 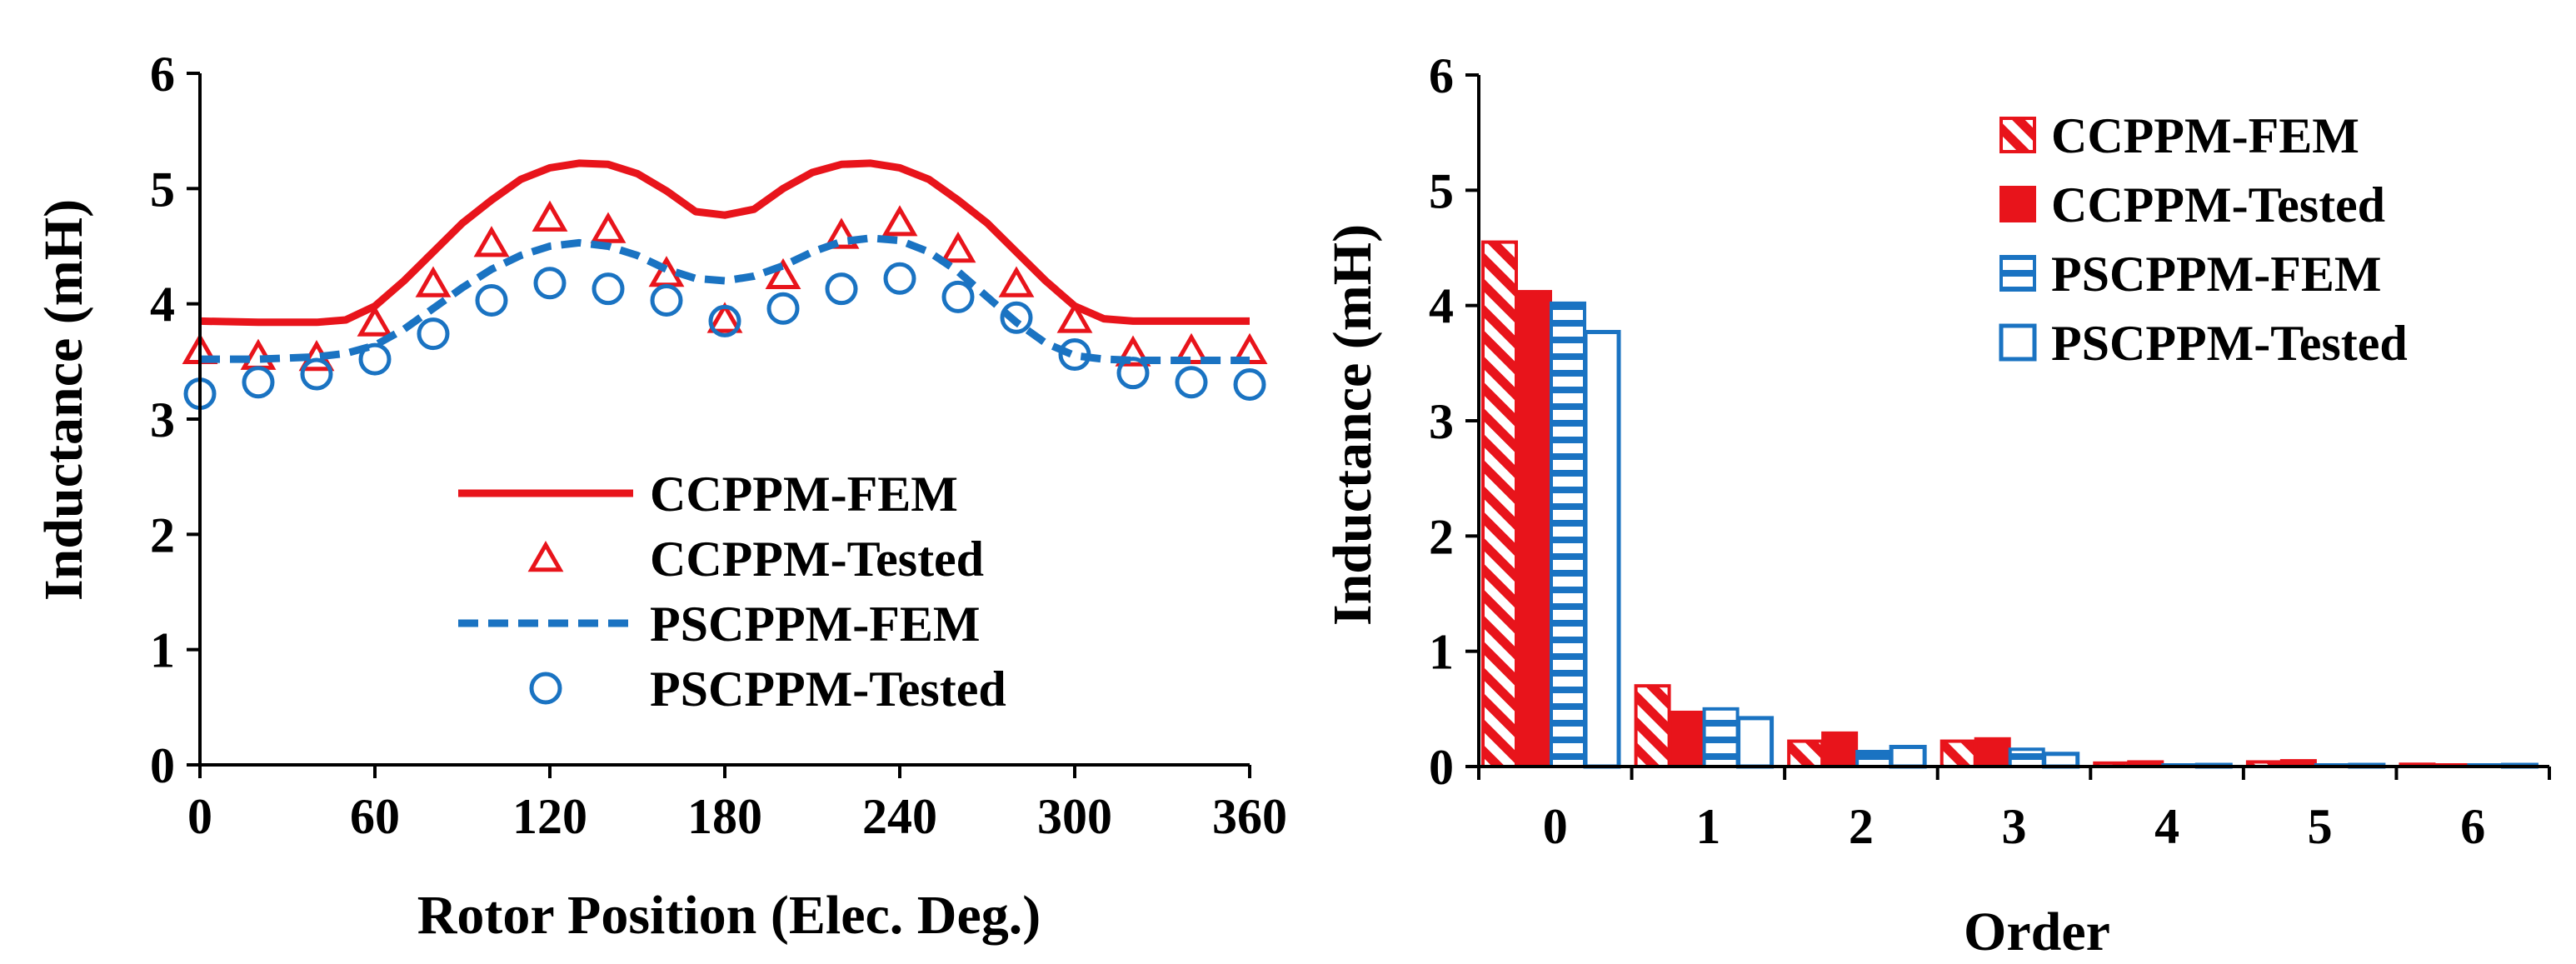 I want to click on left-y-tick-label: 4, so click(x=162, y=304).